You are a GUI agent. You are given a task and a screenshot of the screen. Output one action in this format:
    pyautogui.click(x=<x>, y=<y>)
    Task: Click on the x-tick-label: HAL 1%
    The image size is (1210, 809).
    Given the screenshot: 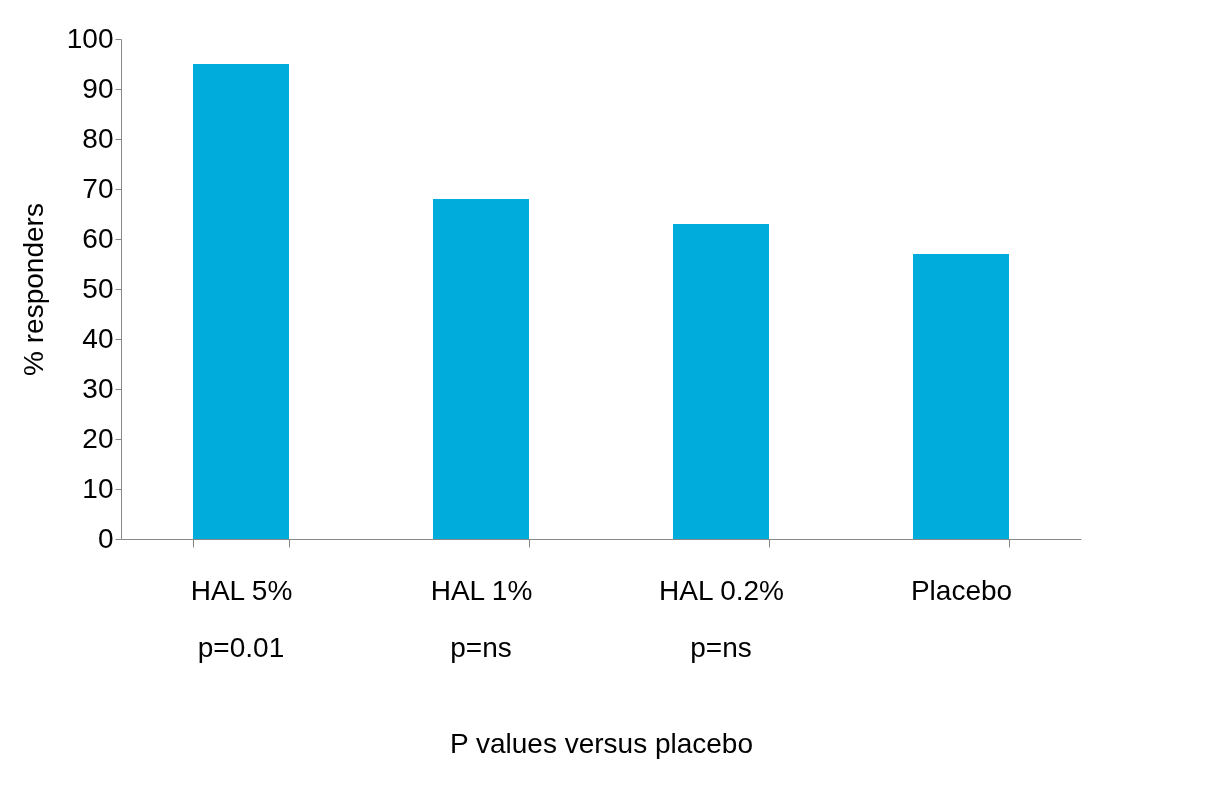 What is the action you would take?
    pyautogui.click(x=481, y=590)
    